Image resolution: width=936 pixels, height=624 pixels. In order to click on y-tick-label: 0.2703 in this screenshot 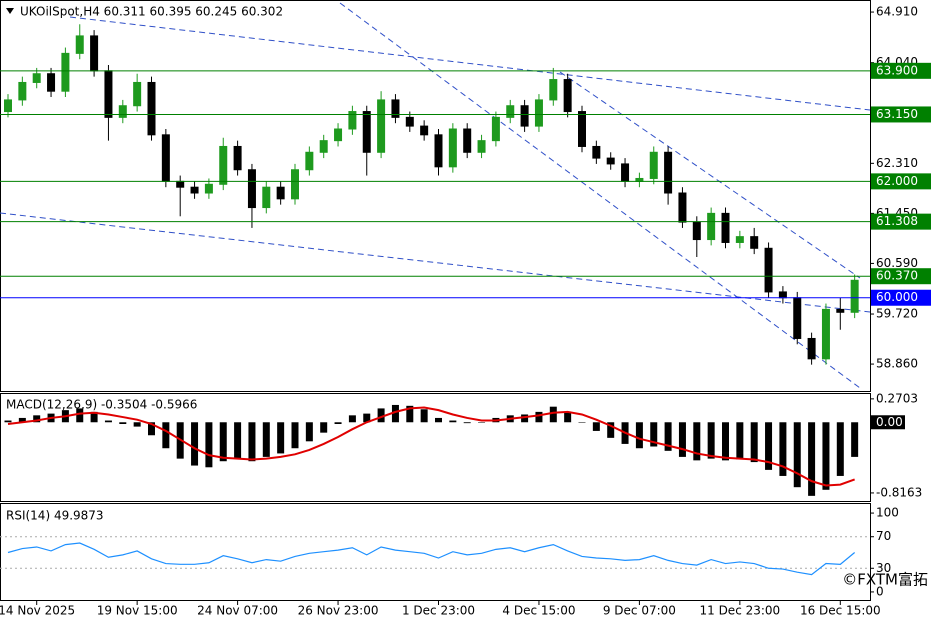, I will do `click(897, 398)`.